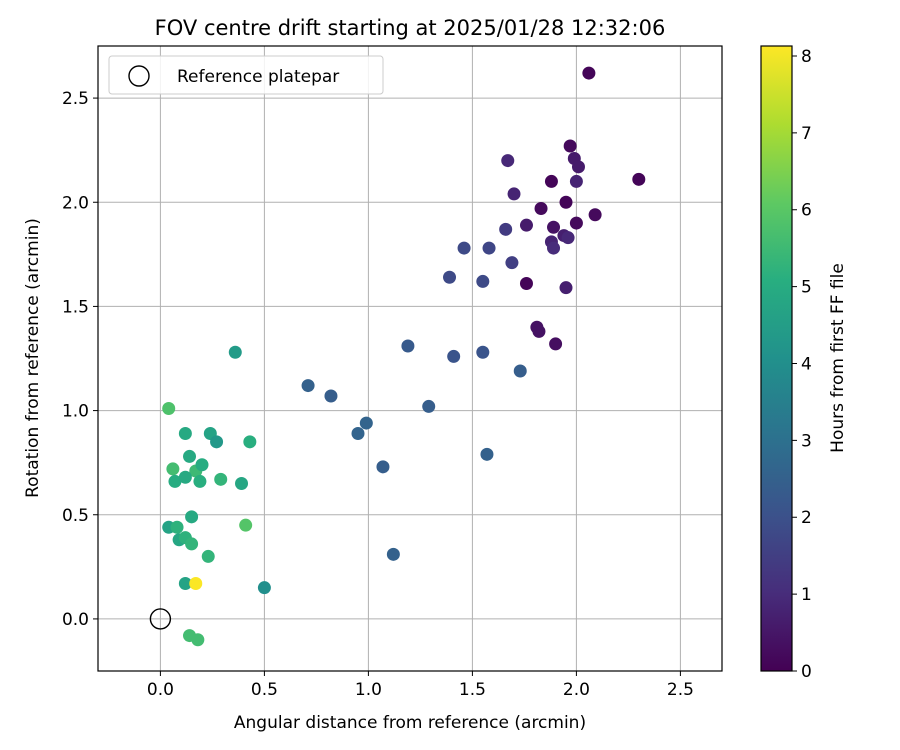 The height and width of the screenshot is (750, 900). Describe the element at coordinates (75, 412) in the screenshot. I see `y-tick-label: 1.0` at that location.